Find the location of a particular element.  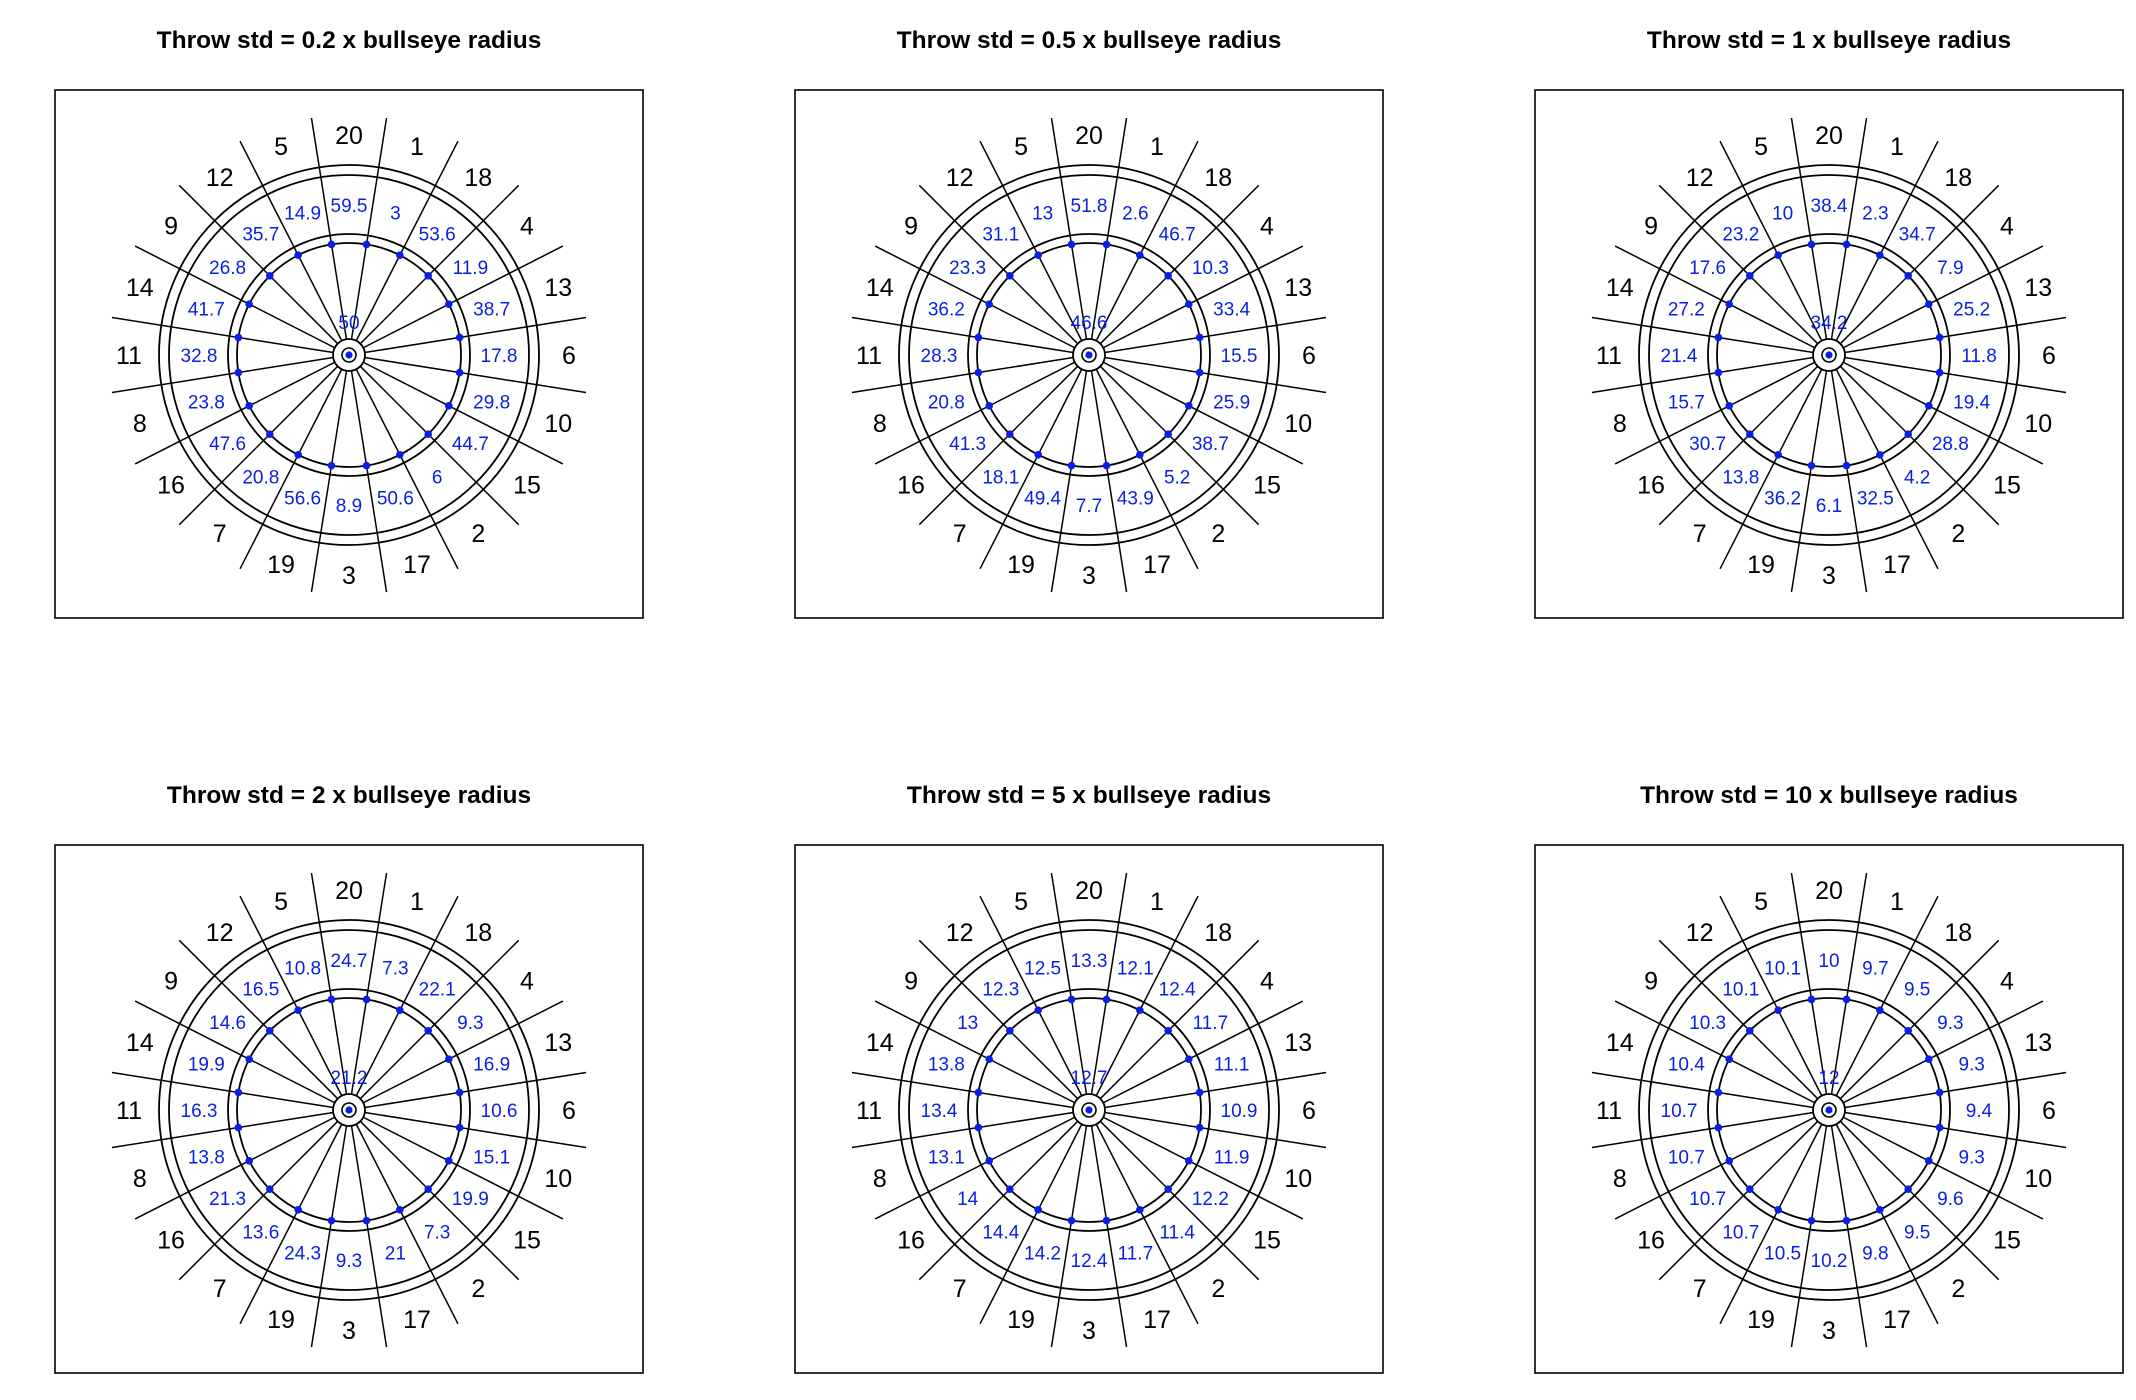

sector-number: 18 is located at coordinates (478, 178).